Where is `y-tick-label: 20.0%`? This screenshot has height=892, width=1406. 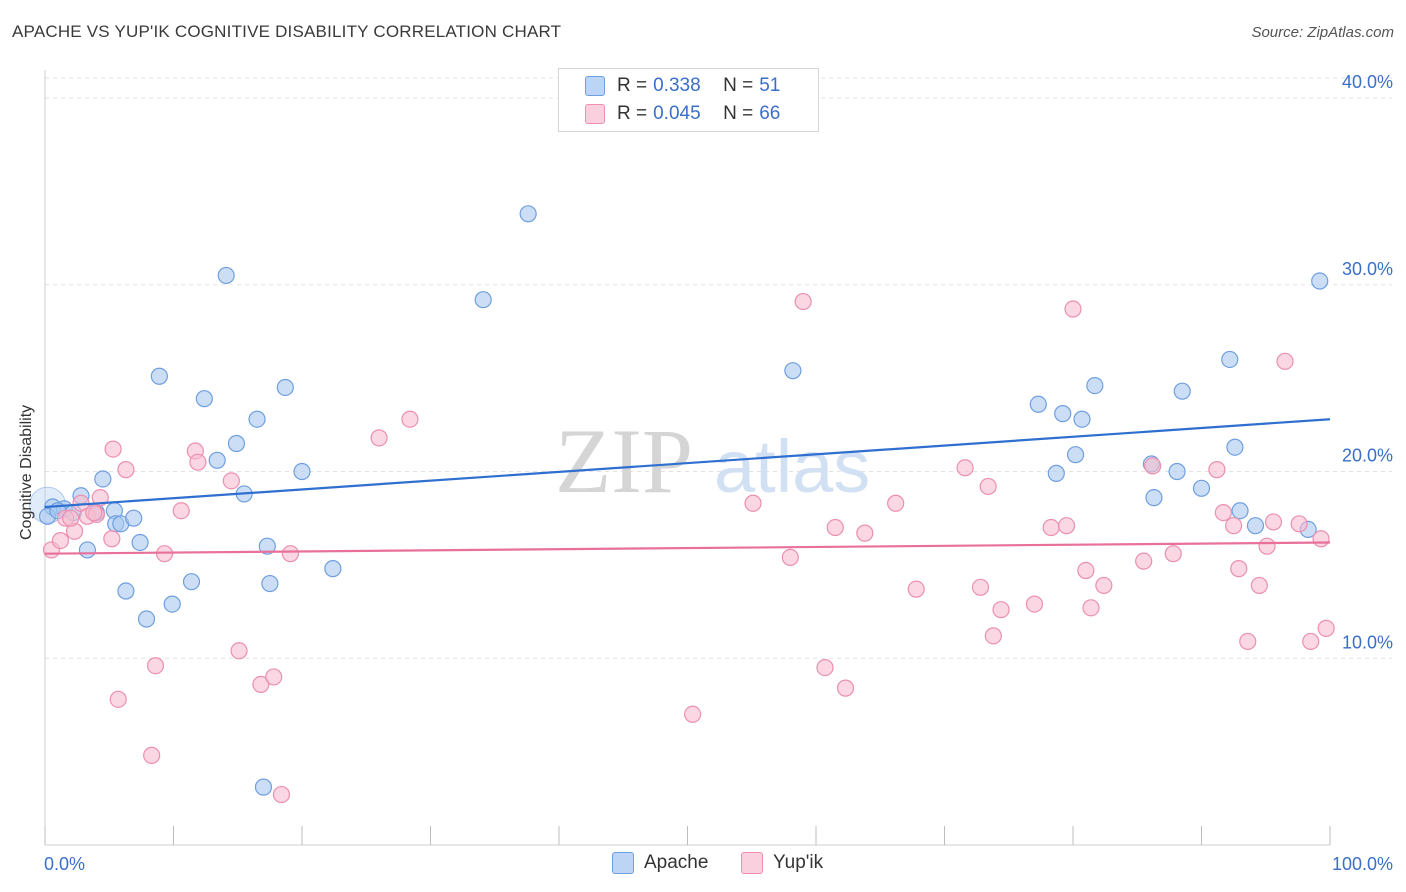 y-tick-label: 20.0% is located at coordinates (1367, 456).